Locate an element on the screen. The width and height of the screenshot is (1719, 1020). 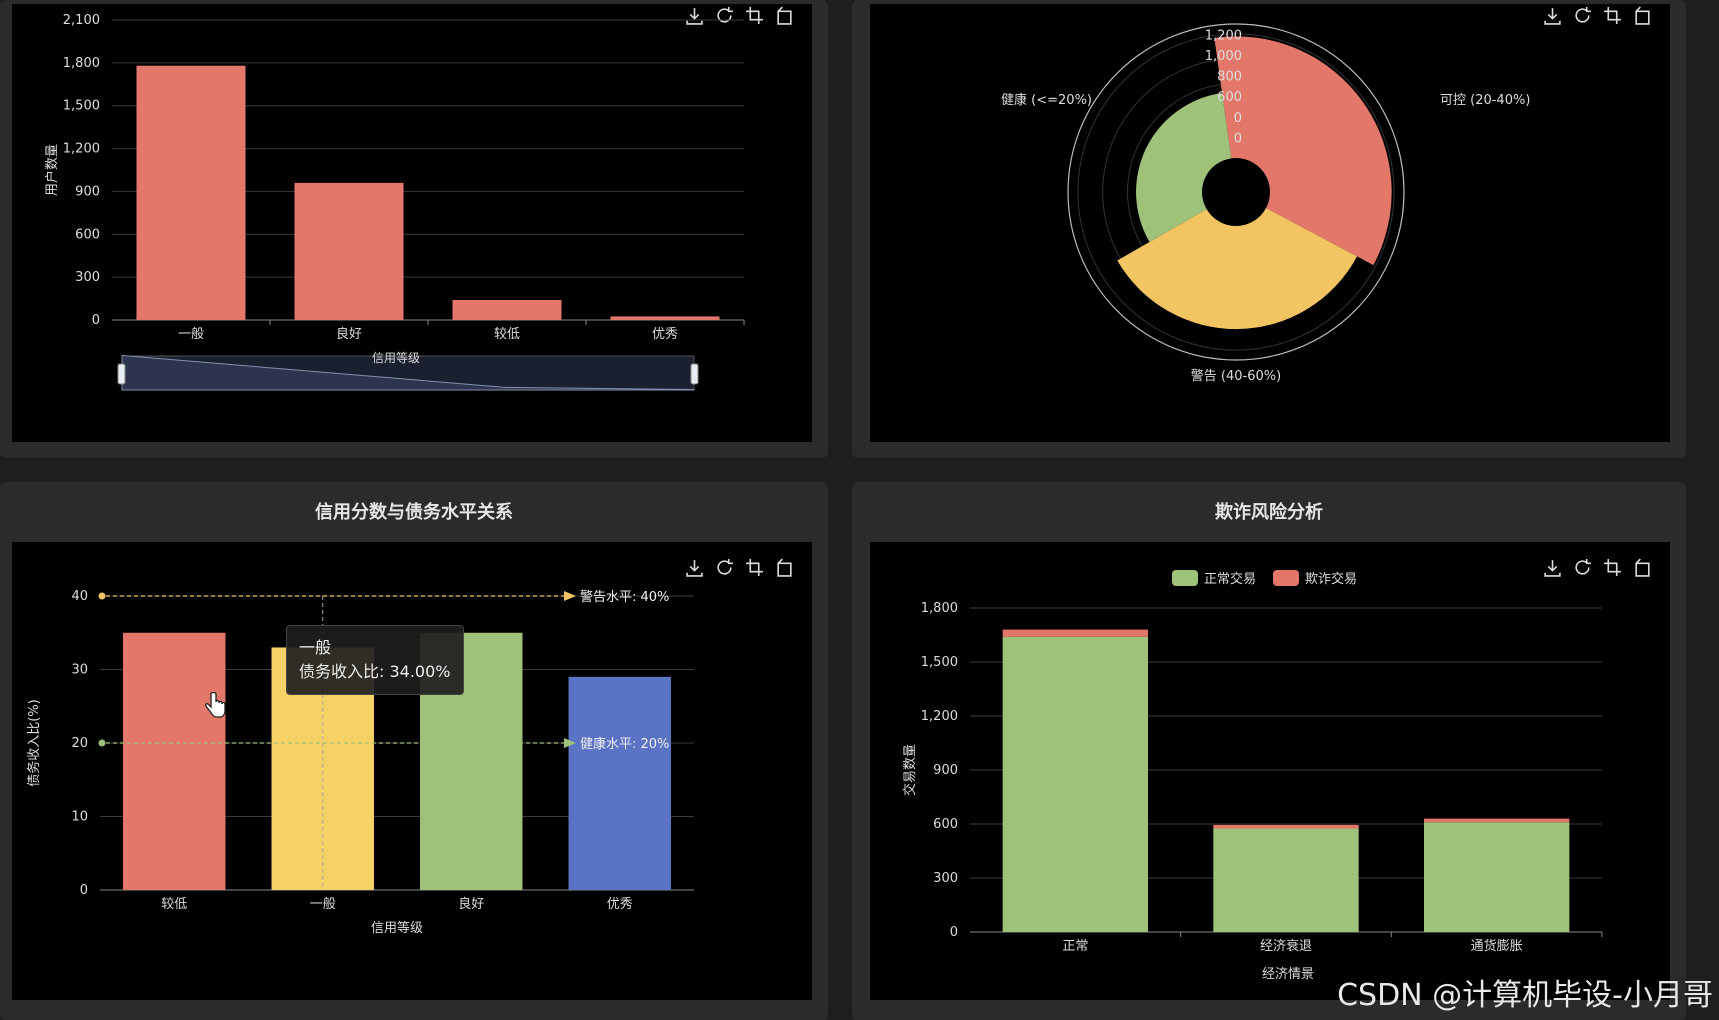
panel-title: 欺诈风险分析 is located at coordinates (1269, 512).